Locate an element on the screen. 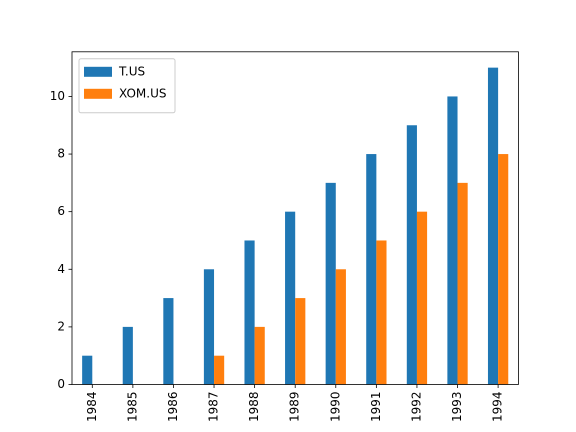  x-tick-label: 1987 is located at coordinates (214, 407).